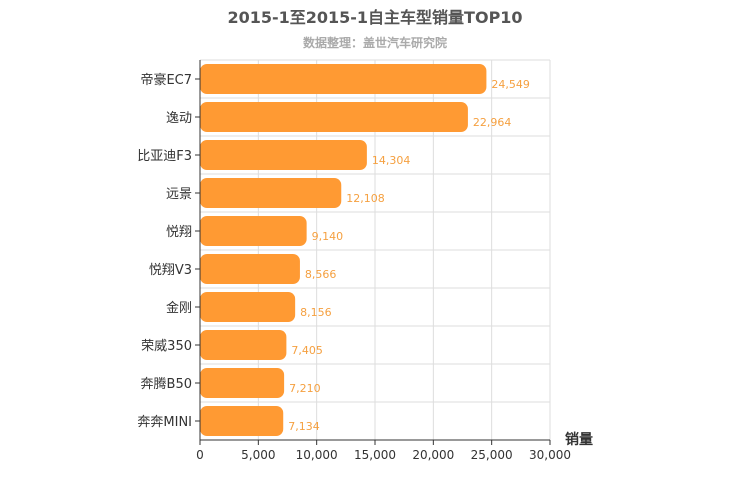 Image resolution: width=750 pixels, height=500 pixels. I want to click on category-label: 逸动, so click(179, 118).